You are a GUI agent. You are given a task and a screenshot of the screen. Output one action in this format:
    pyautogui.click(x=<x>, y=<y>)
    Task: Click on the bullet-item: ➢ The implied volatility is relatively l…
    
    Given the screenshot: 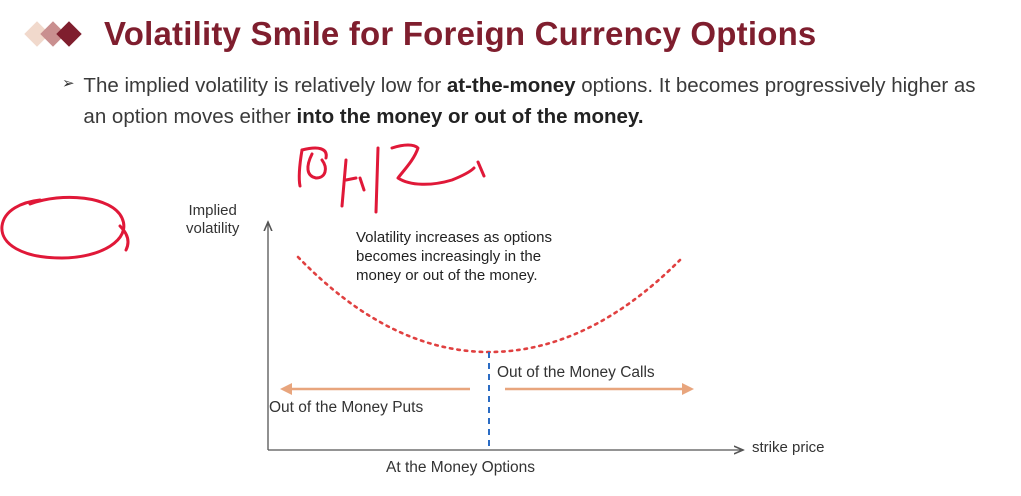 What is the action you would take?
    pyautogui.click(x=532, y=101)
    